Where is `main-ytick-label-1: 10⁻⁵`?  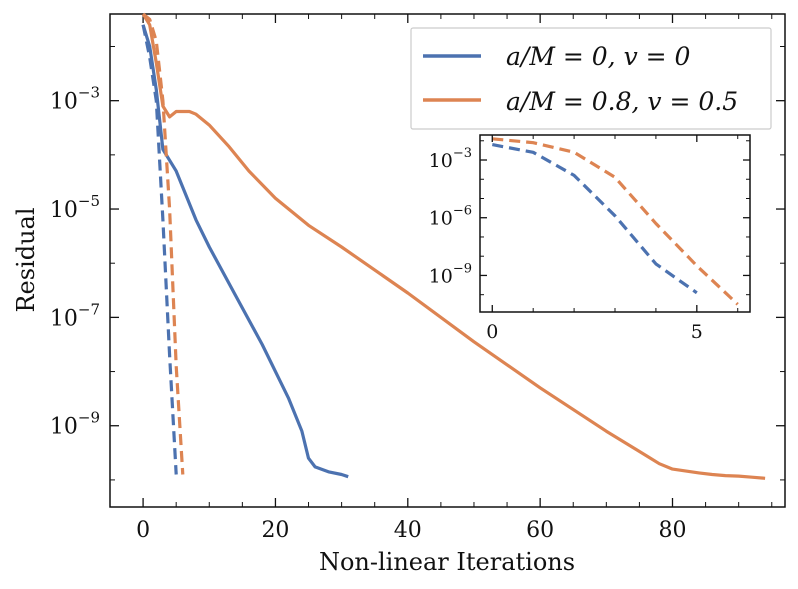 main-ytick-label-1: 10⁻⁵ is located at coordinates (75, 207).